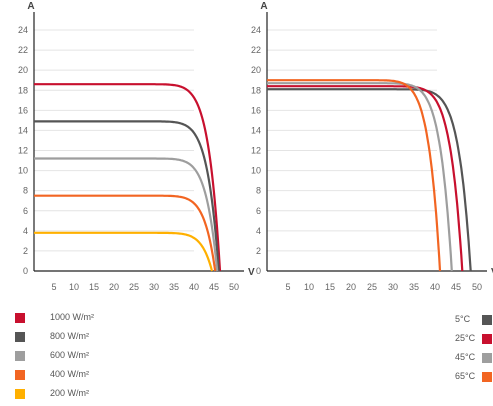  Describe the element at coordinates (465, 376) in the screenshot. I see `legend-label: 65°C` at that location.